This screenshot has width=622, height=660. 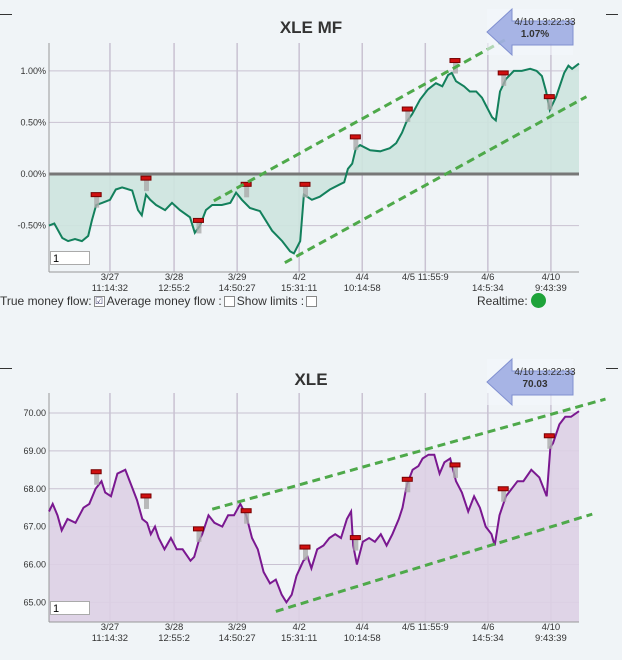 What do you see at coordinates (174, 288) in the screenshot?
I see `x-tick-label: 12:55:2` at bounding box center [174, 288].